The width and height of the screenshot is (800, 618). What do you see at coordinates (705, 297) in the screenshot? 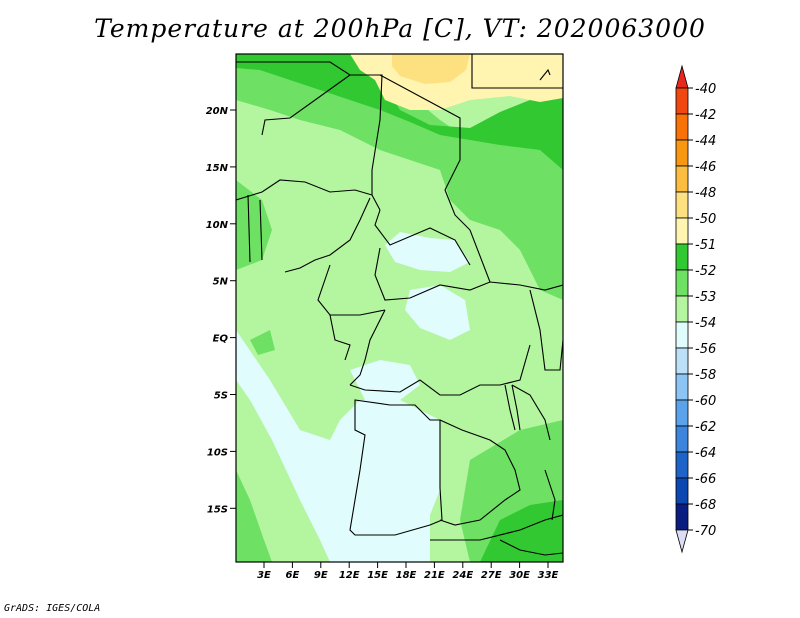
I see `legend-label: -53` at bounding box center [705, 297].